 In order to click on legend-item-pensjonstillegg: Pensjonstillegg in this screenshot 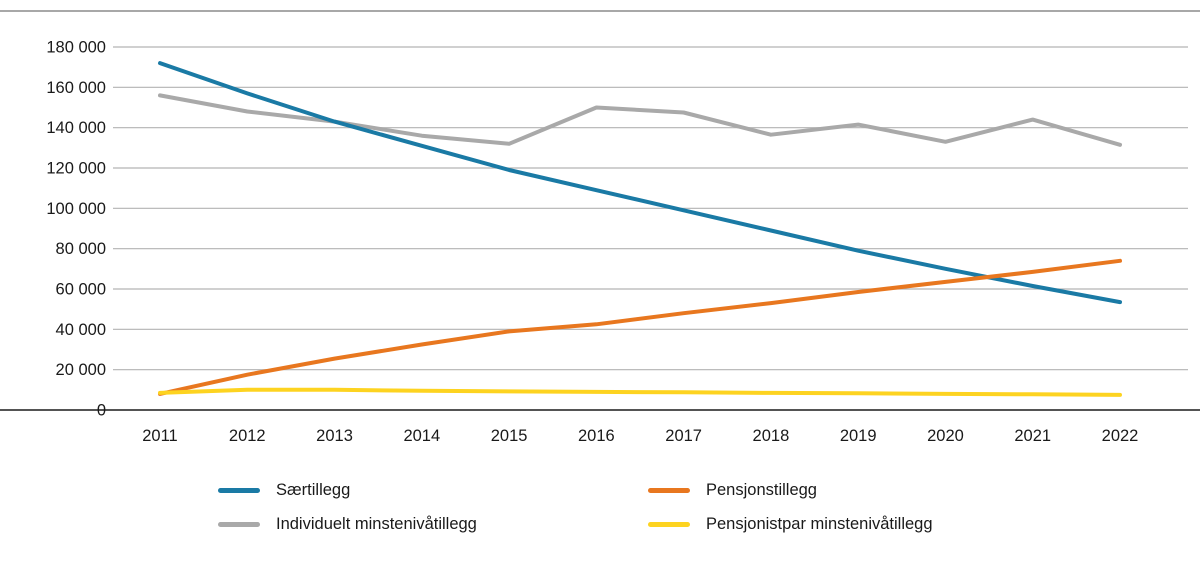, I will do `click(732, 490)`.